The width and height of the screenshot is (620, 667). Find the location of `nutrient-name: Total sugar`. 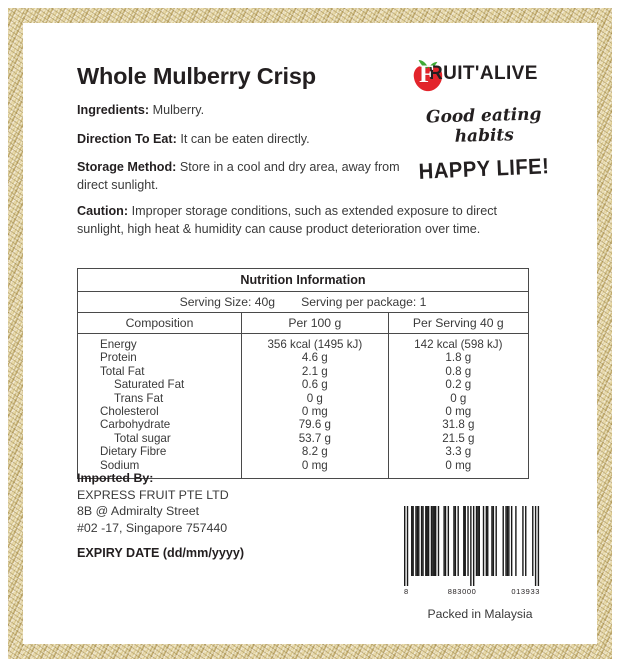

nutrient-name: Total sugar is located at coordinates (142, 438).